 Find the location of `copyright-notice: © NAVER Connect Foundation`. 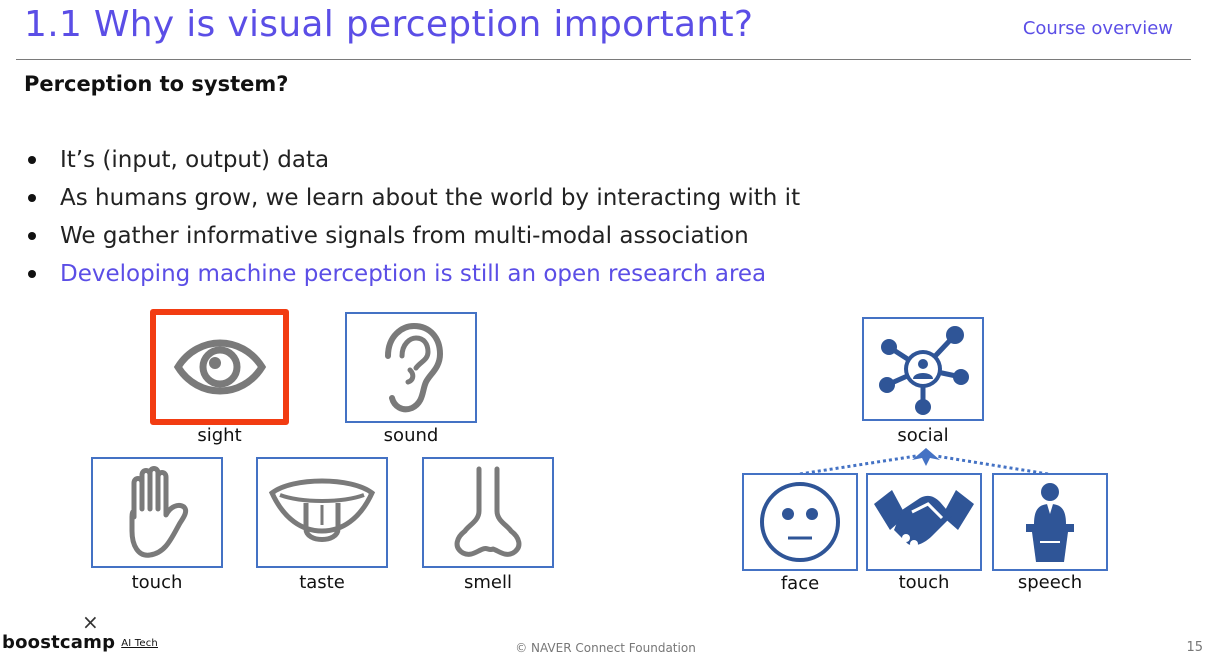

copyright-notice: © NAVER Connect Foundation is located at coordinates (605, 648).